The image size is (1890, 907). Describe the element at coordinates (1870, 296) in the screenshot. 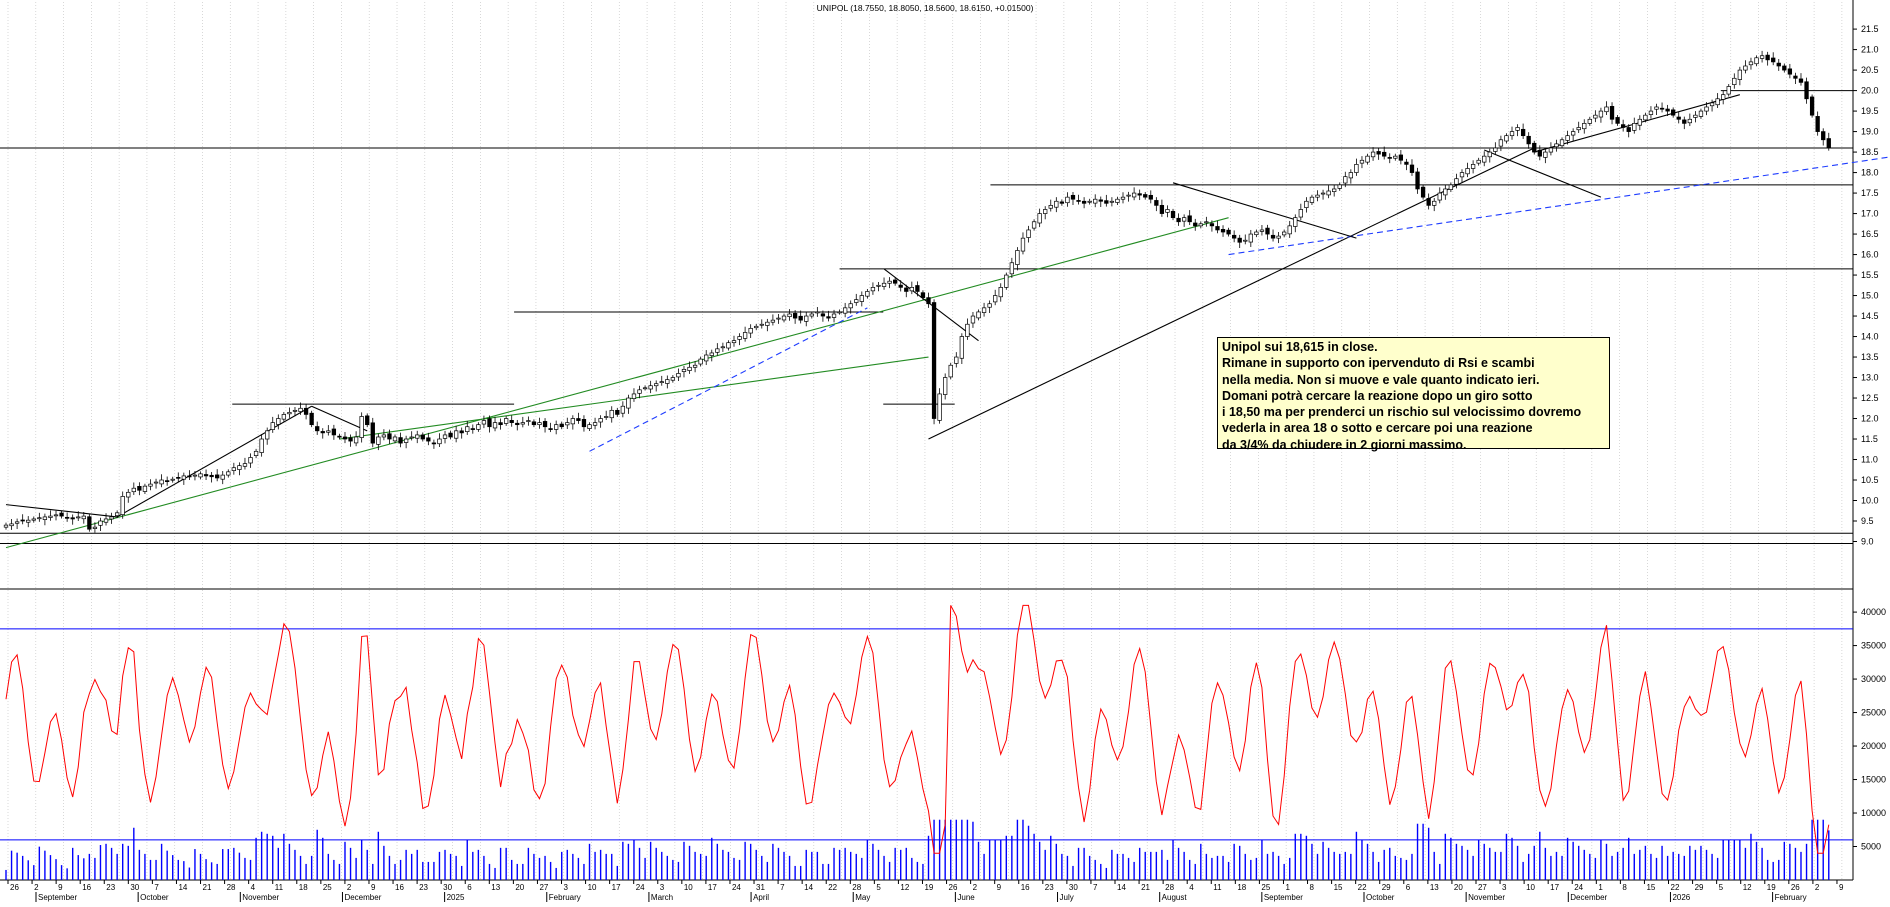

I see `price-tick-label: 15.0` at that location.